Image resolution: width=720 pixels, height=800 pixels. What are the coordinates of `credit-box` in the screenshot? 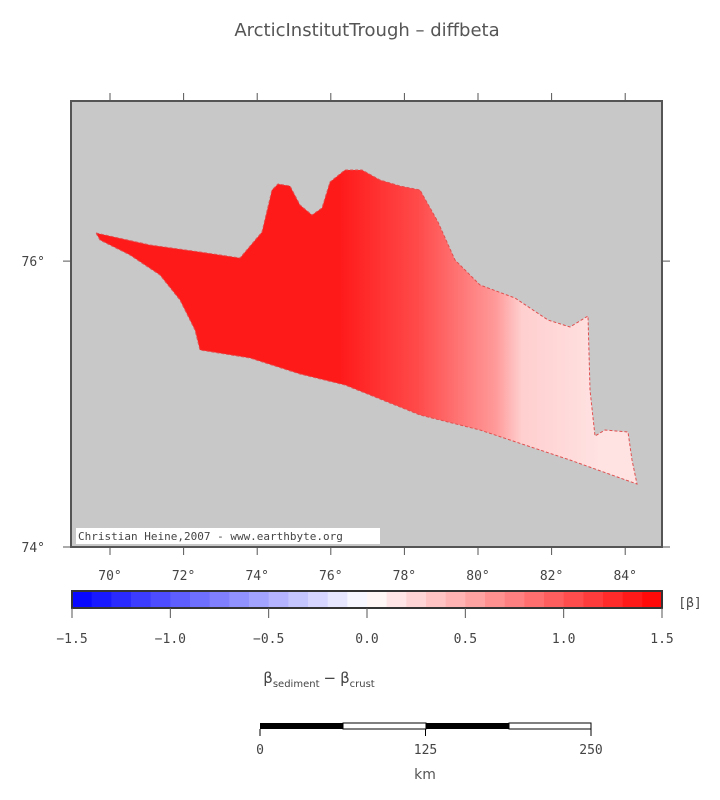 It's located at (228, 536).